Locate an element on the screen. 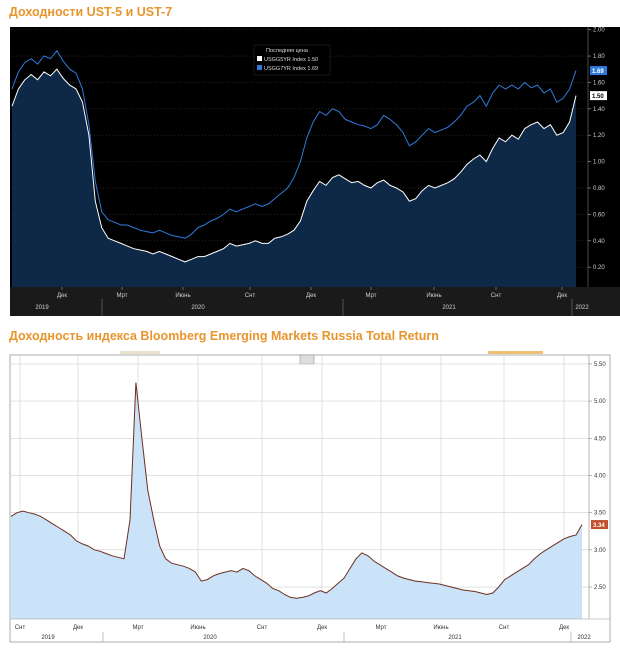 This screenshot has width=620, height=657. chart1-ytick-label: 1.40 is located at coordinates (599, 110).